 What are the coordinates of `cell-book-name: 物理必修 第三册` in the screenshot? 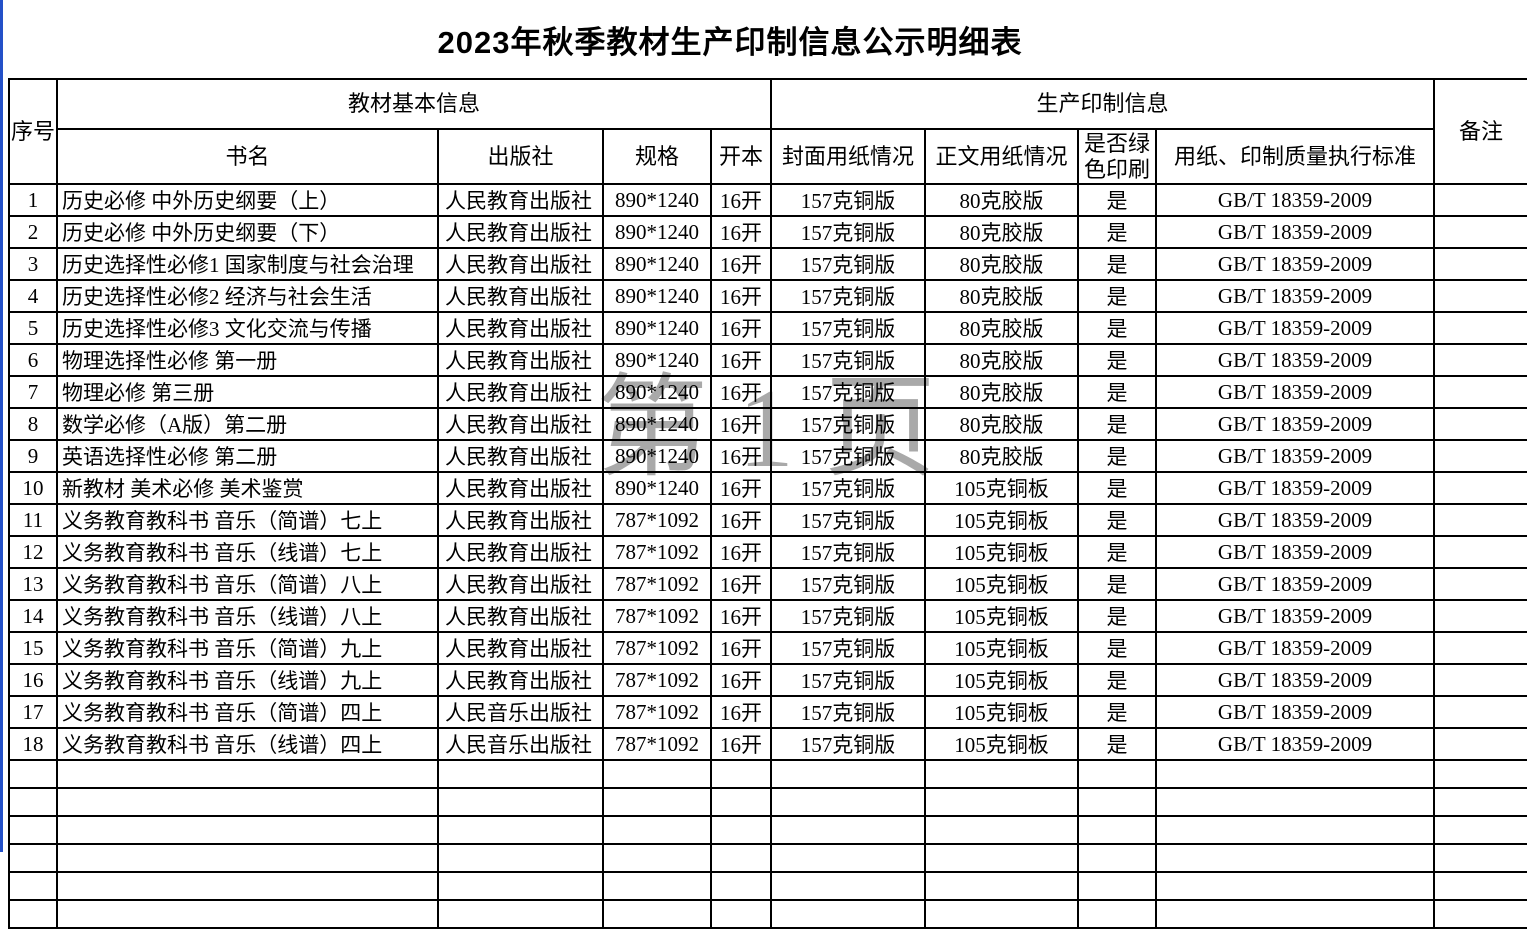 It's located at (247, 392).